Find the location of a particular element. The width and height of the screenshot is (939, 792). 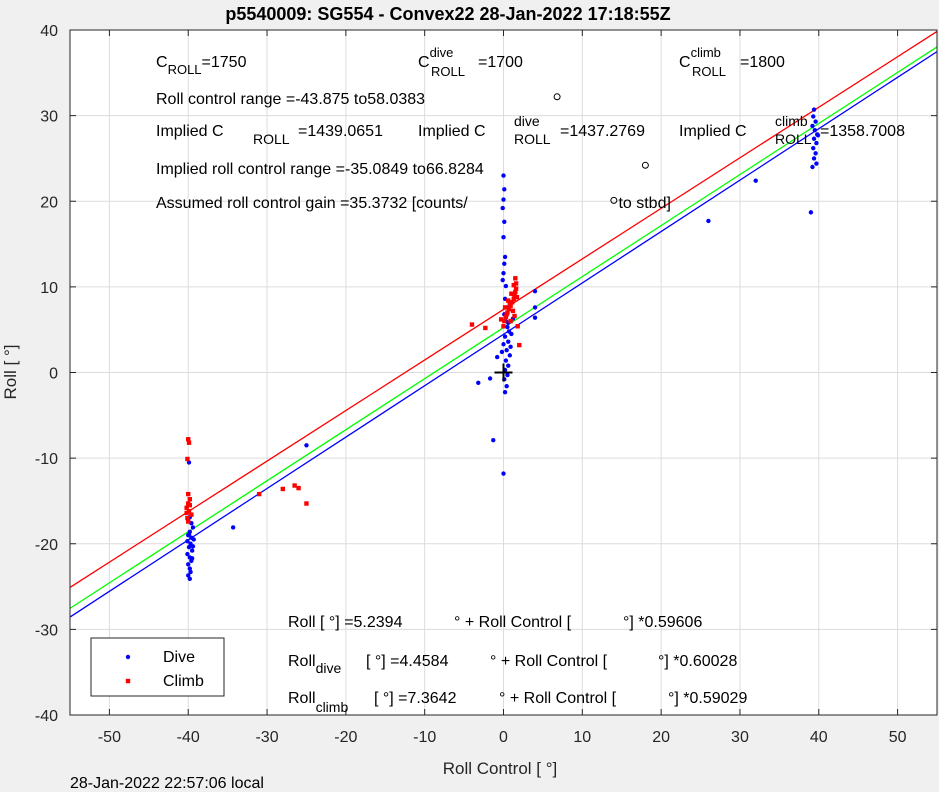

implied-c-roll: Implied C ROLL =1439.0651 is located at coordinates (269, 135).